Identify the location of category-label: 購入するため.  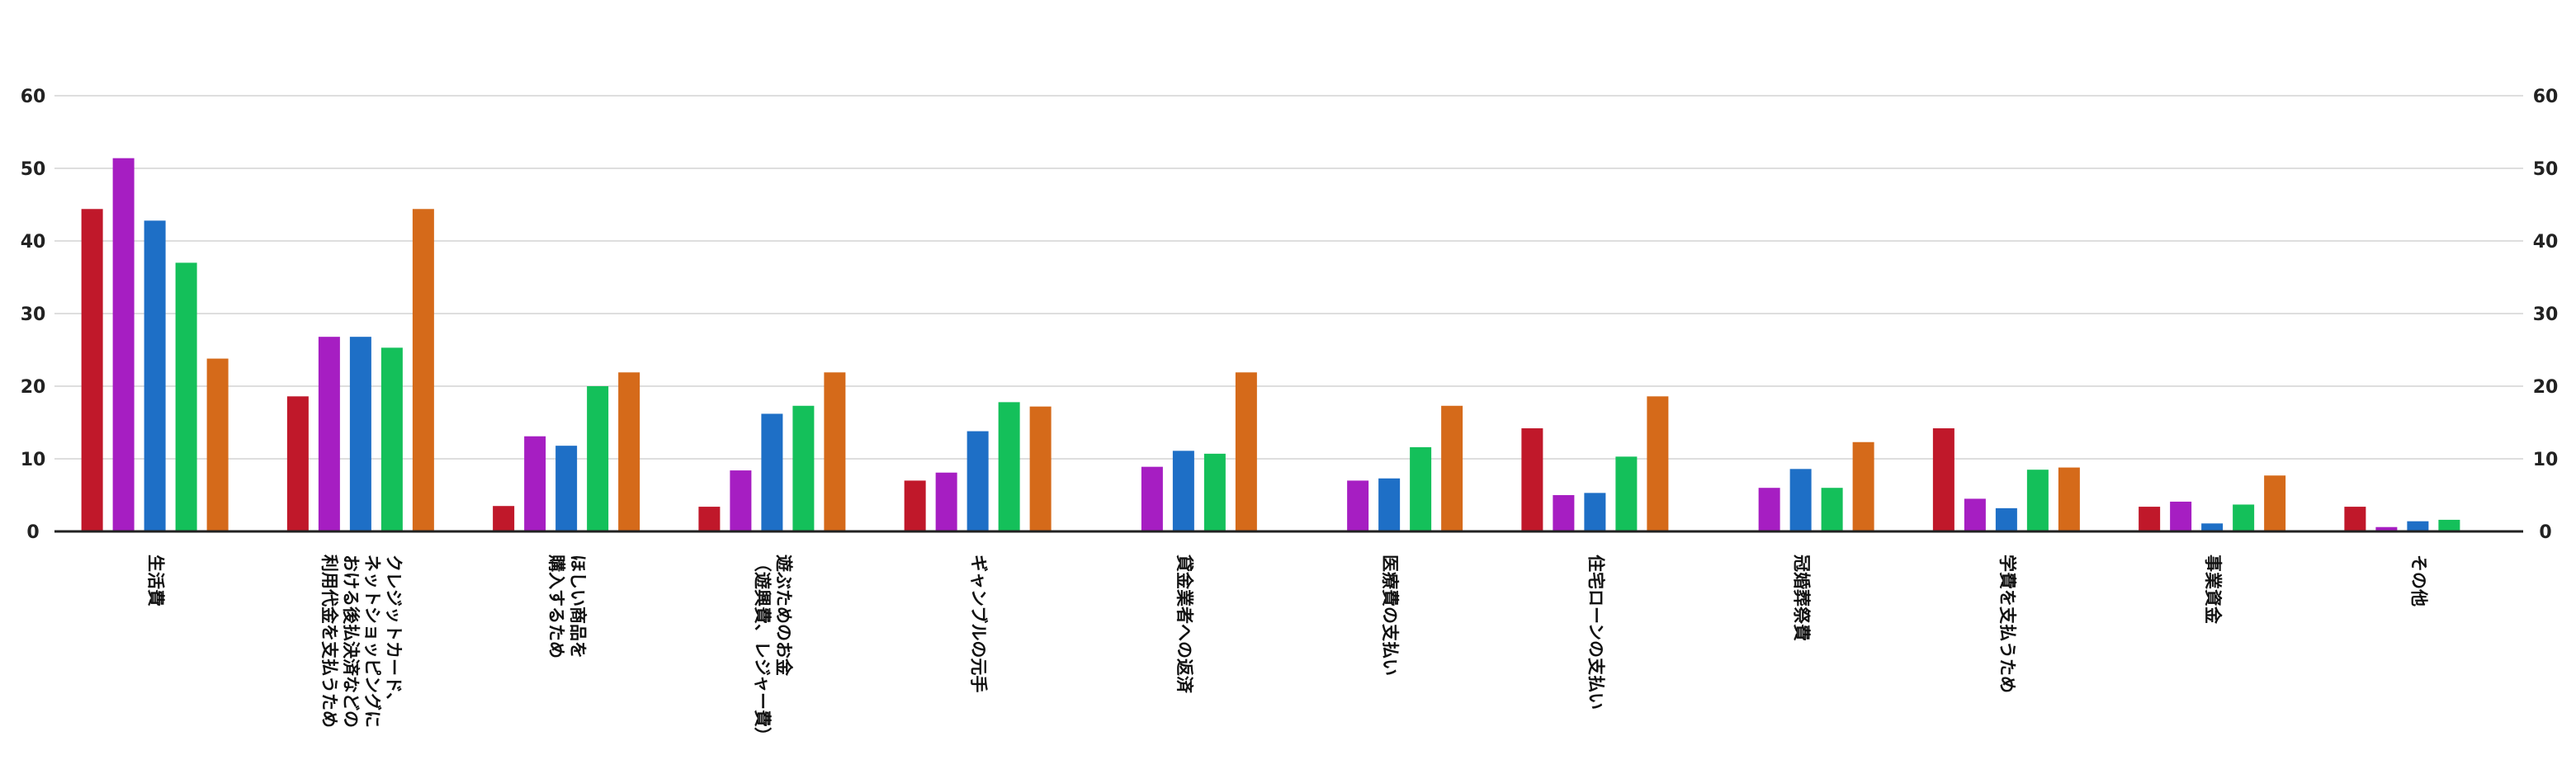
(556, 606).